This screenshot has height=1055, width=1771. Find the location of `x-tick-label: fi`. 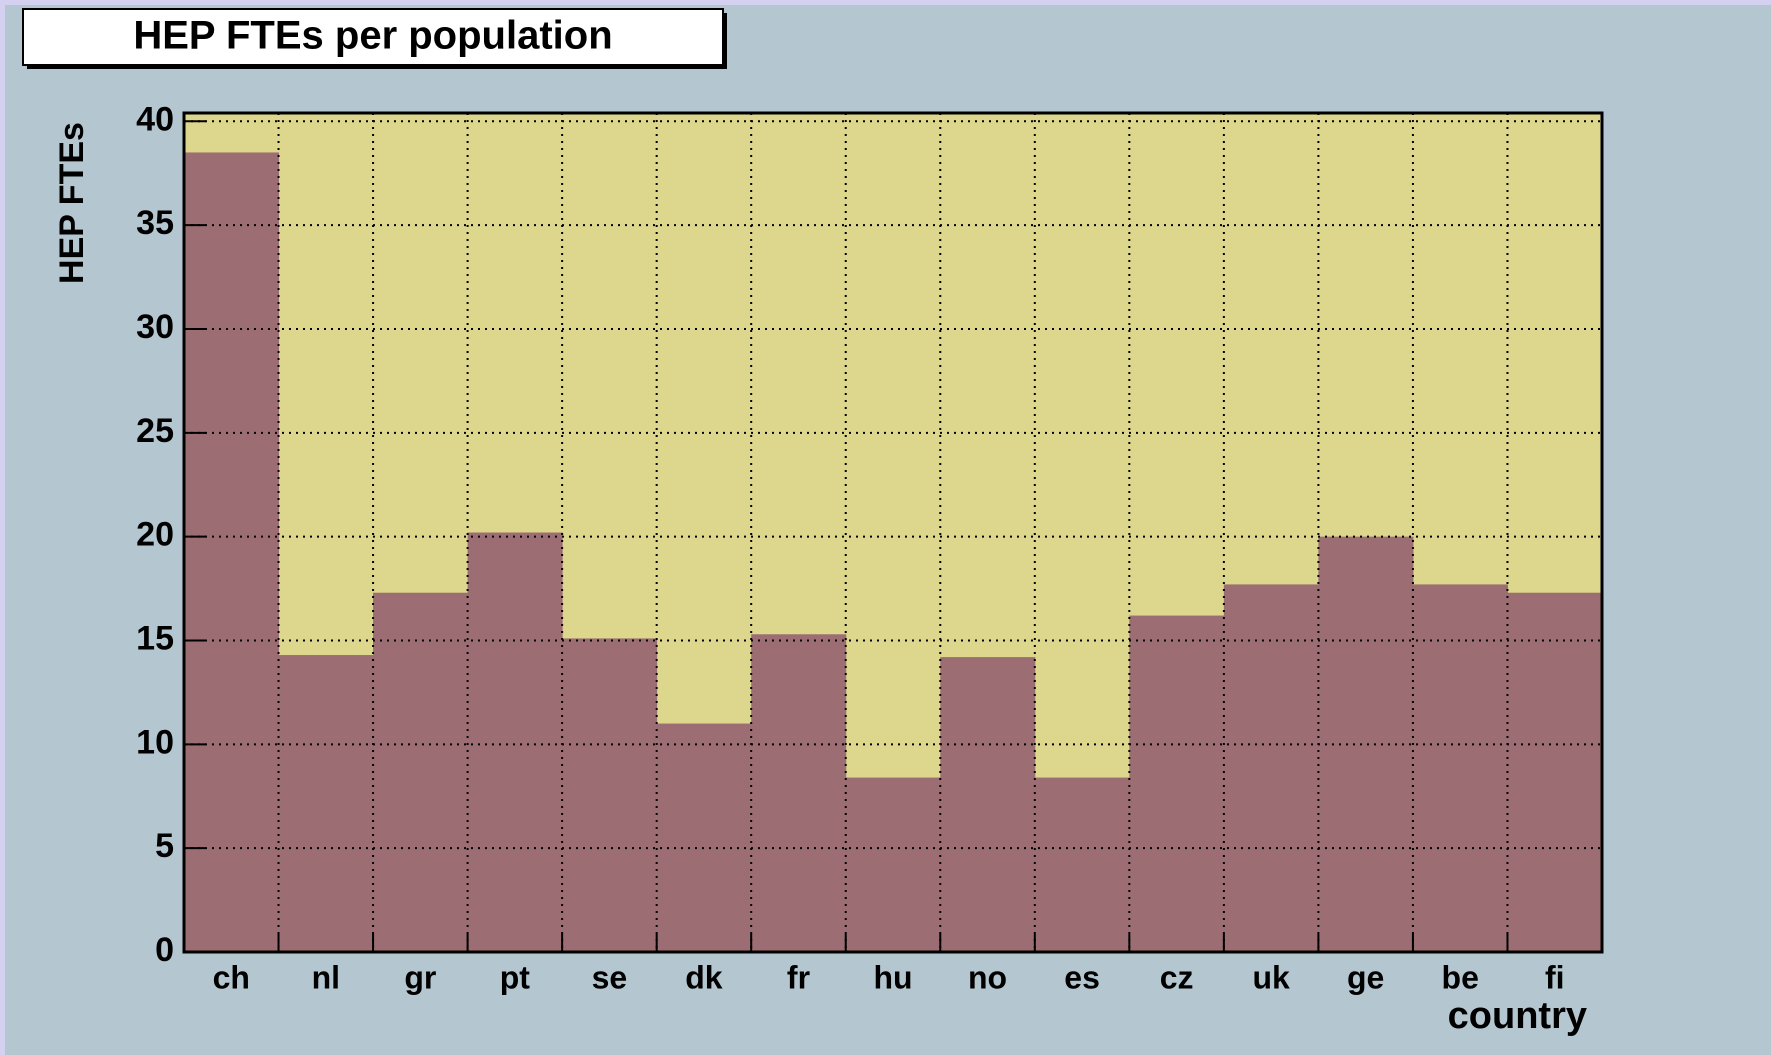

x-tick-label: fi is located at coordinates (1555, 977).